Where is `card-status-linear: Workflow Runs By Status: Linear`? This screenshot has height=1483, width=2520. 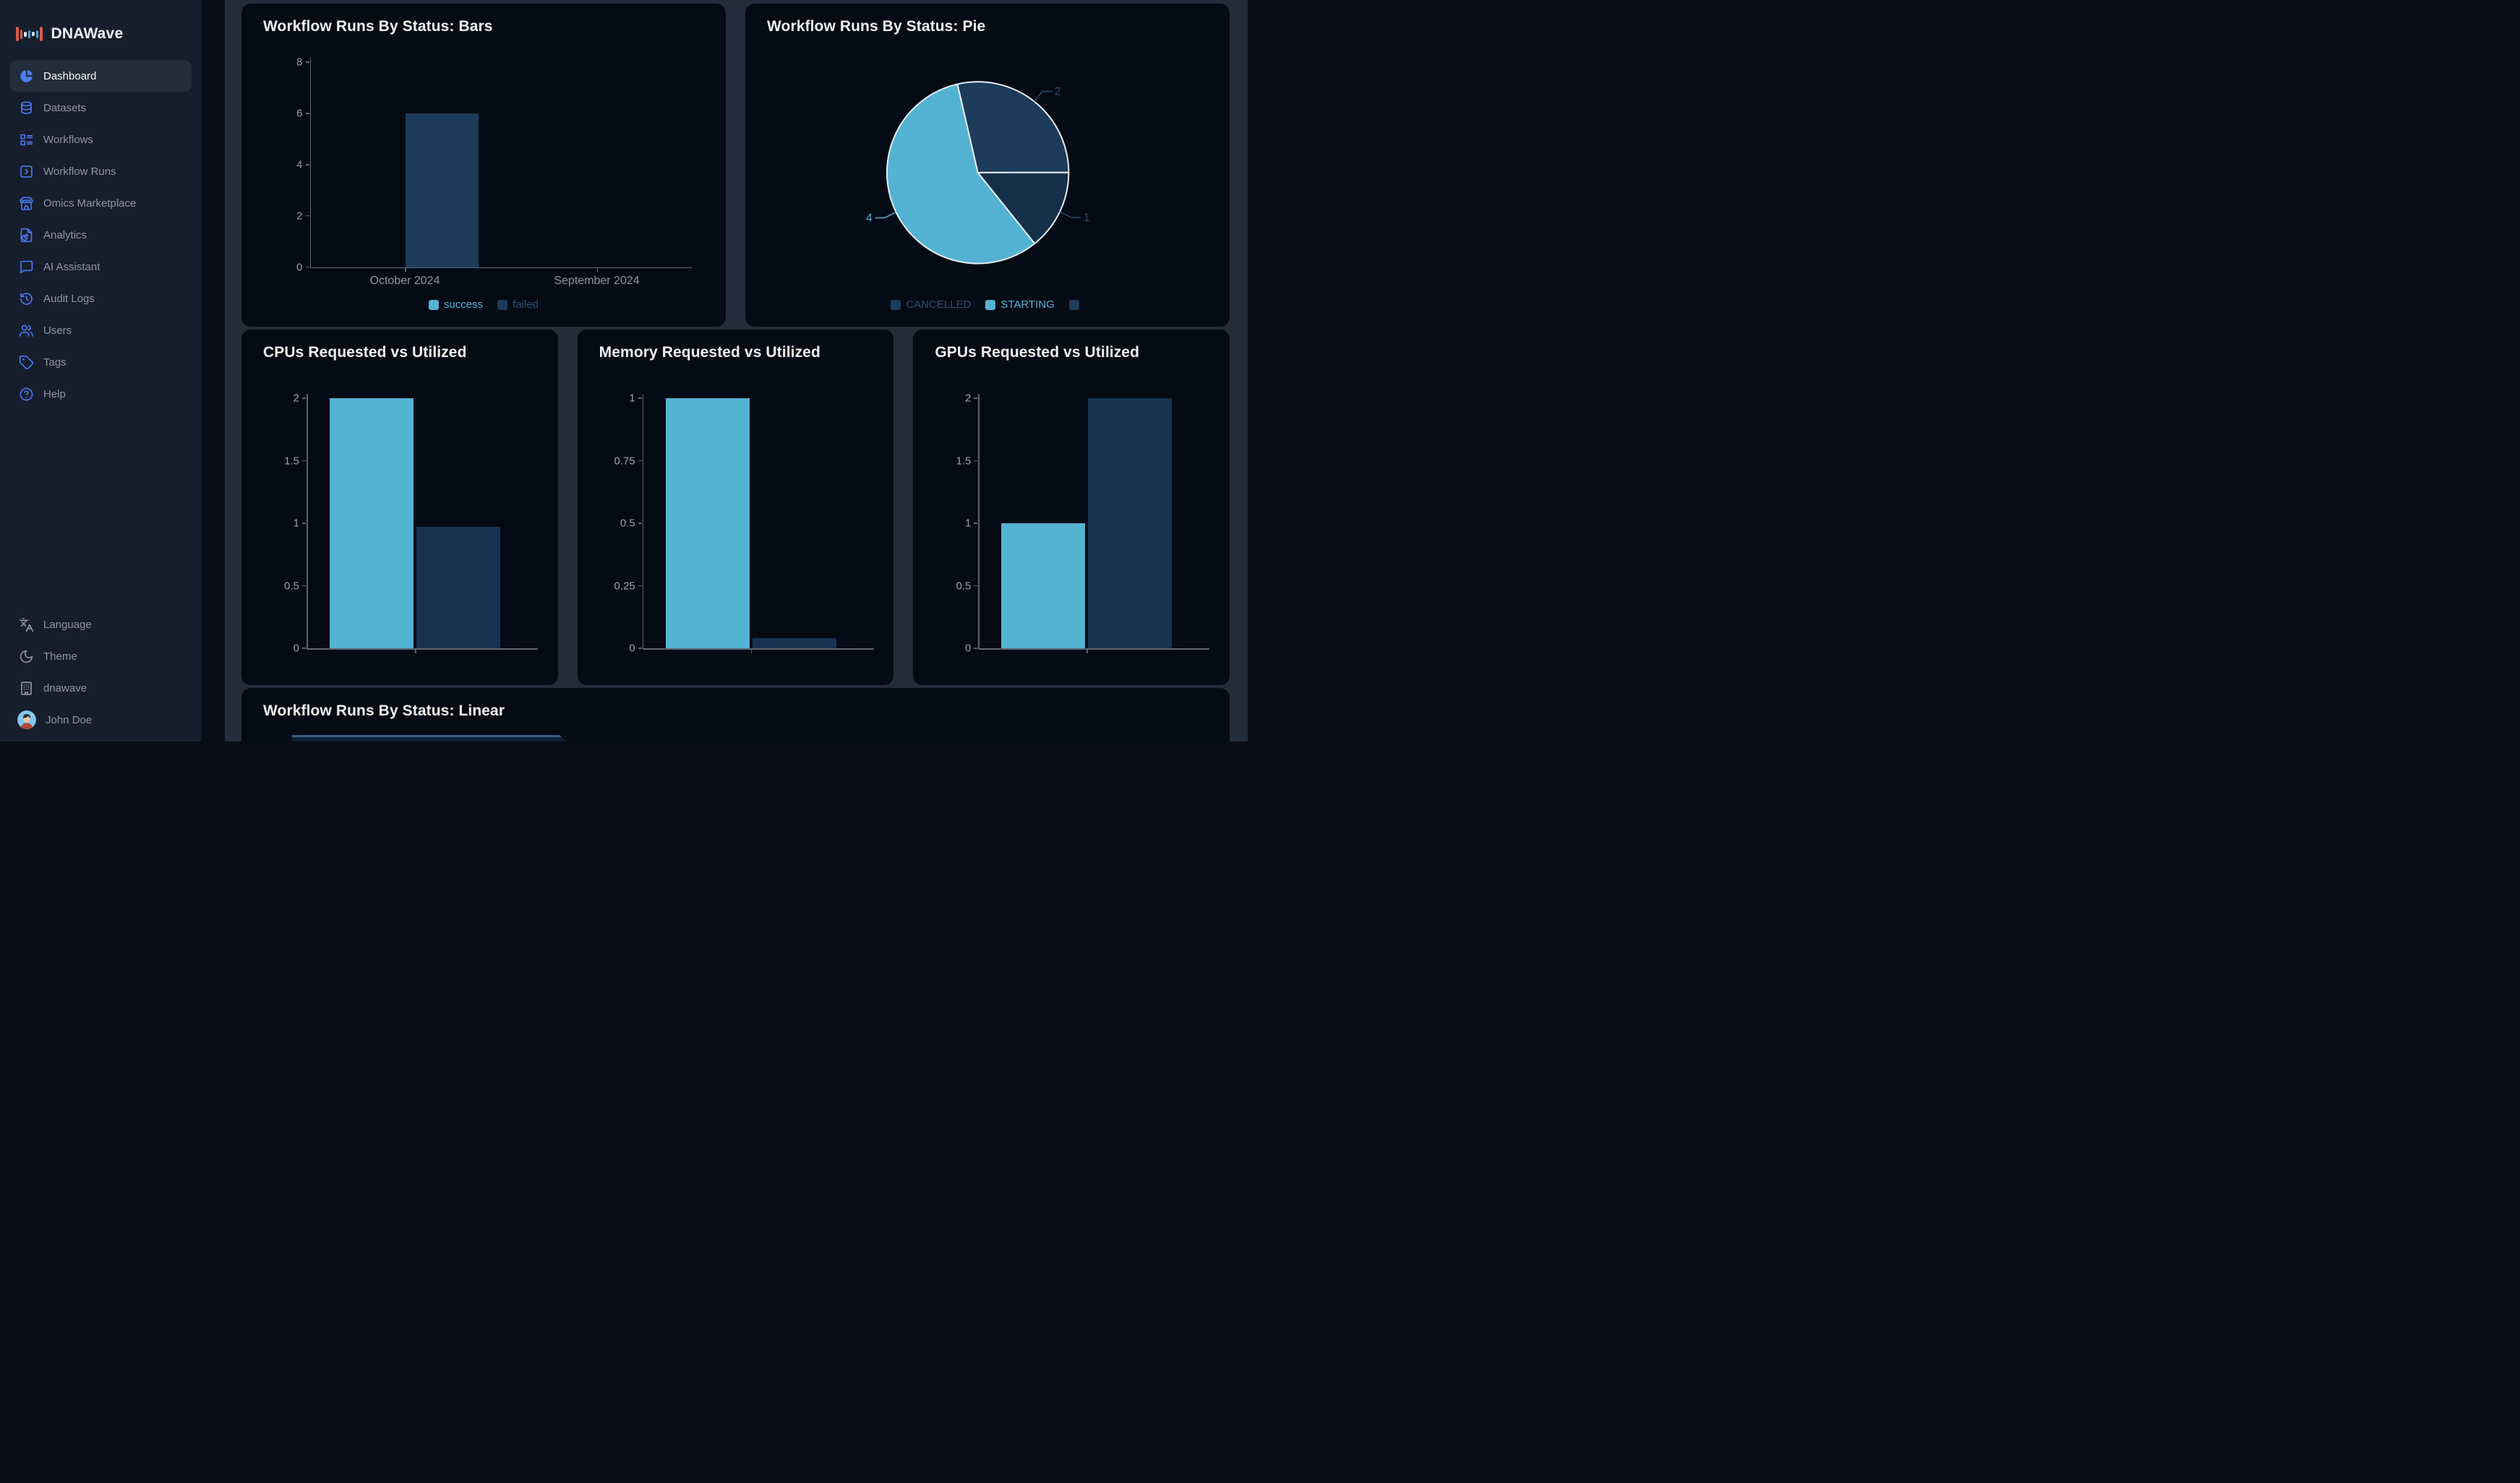 card-status-linear: Workflow Runs By Status: Linear is located at coordinates (735, 715).